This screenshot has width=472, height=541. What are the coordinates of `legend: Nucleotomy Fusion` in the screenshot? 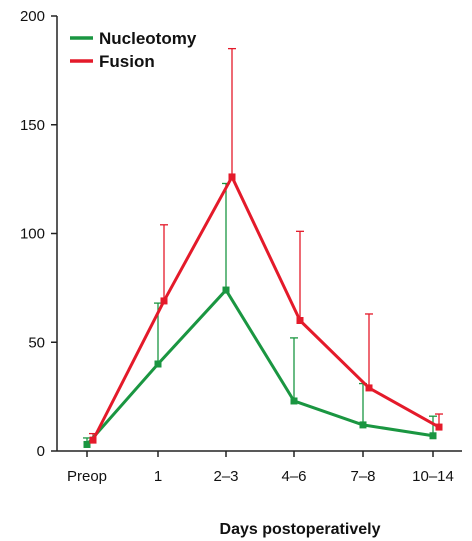 It's located at (133, 50).